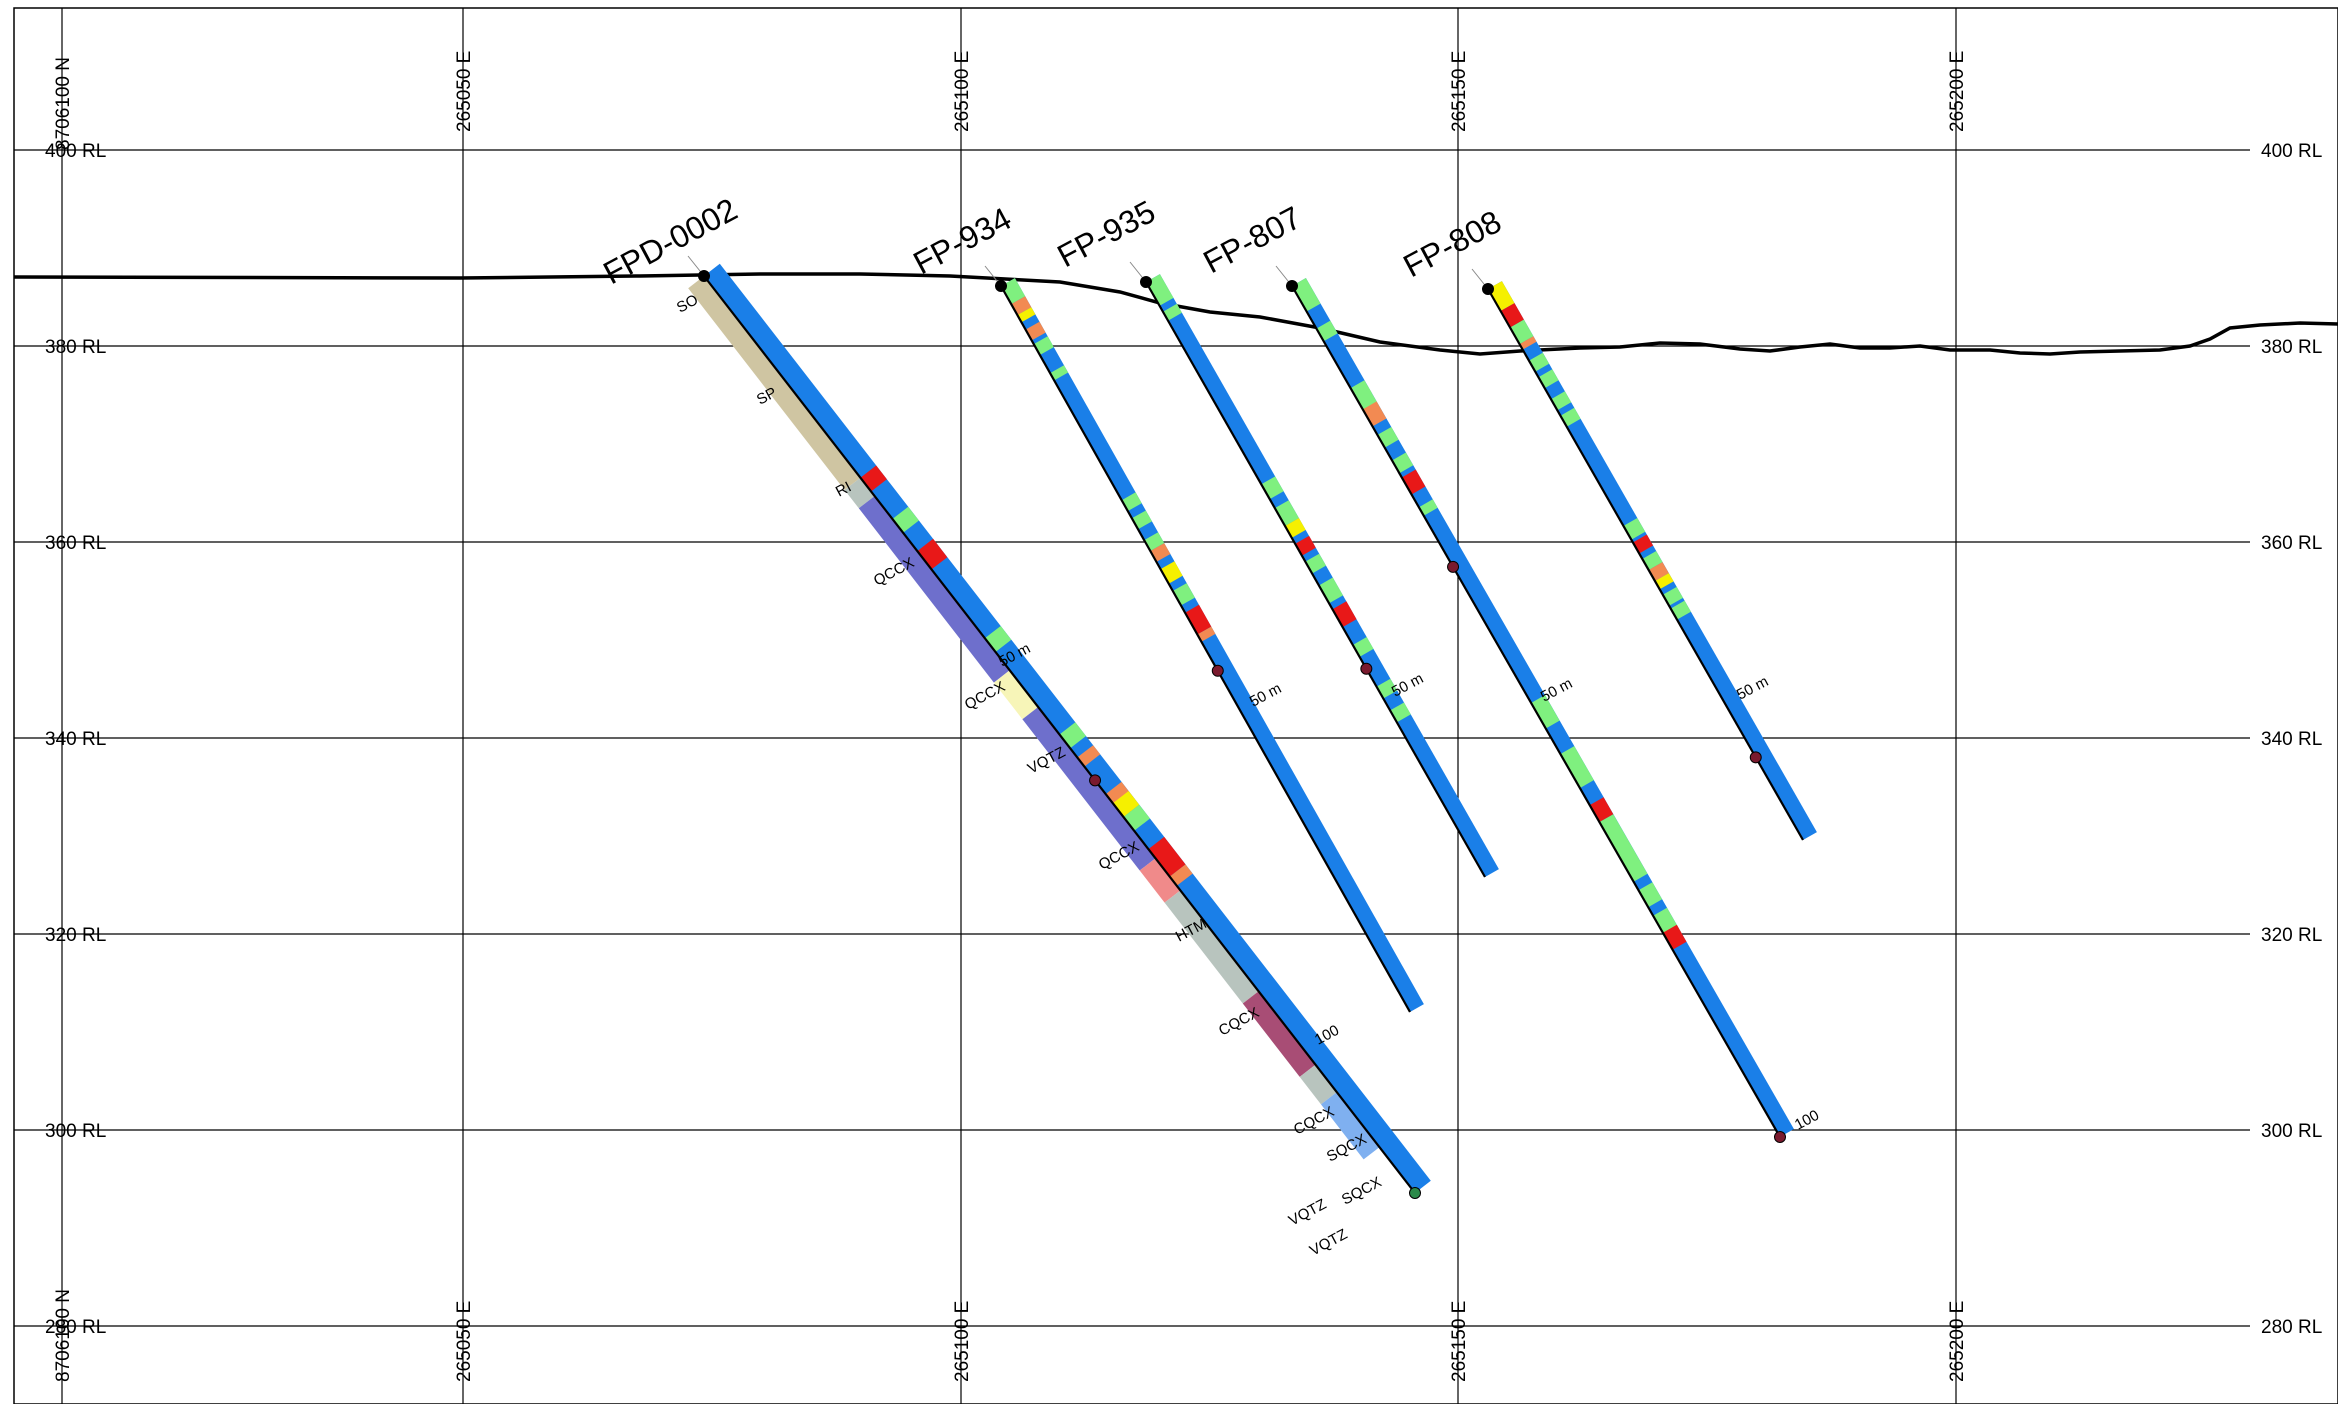 The image size is (2338, 1404). I want to click on rl-label-300-right: 300 RL, so click(2291, 1131).